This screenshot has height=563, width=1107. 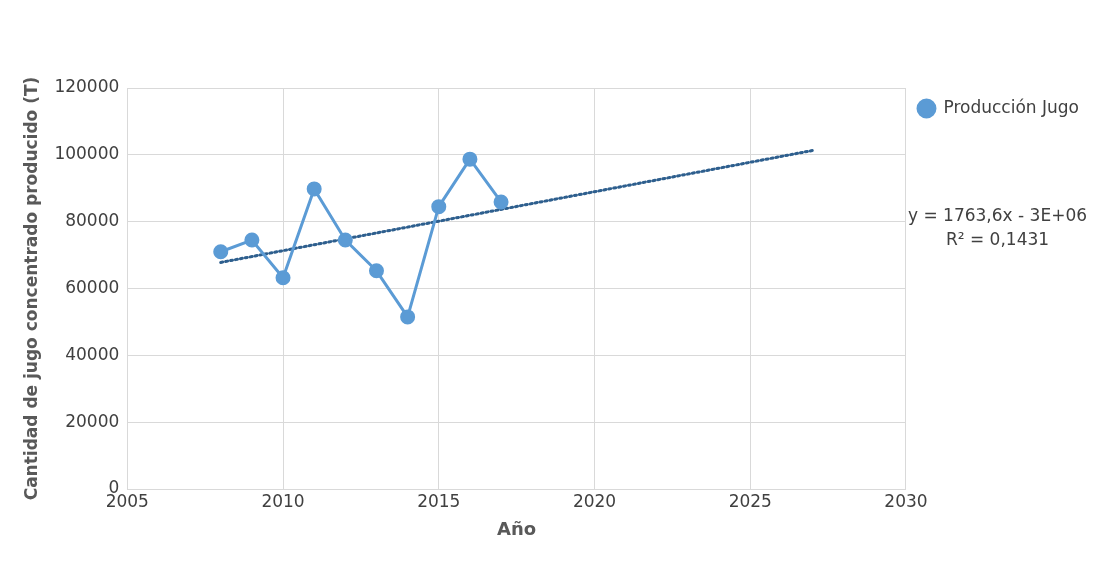 What do you see at coordinates (1011, 106) in the screenshot?
I see `legend-label: Producción Jugo` at bounding box center [1011, 106].